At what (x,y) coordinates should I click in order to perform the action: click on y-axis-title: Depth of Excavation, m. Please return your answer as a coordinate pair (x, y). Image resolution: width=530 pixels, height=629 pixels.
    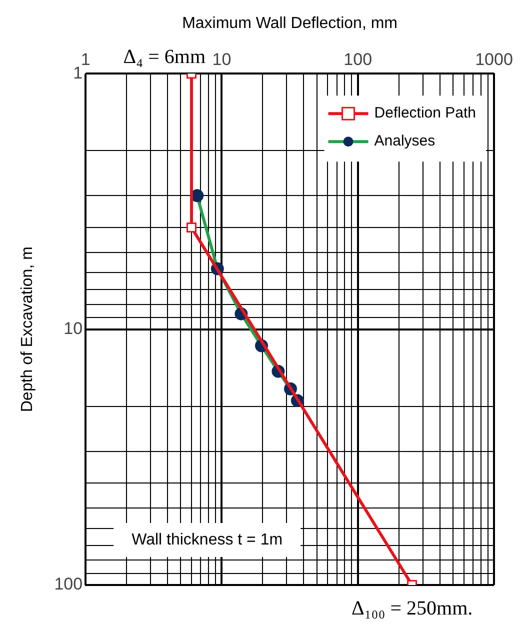
    Looking at the image, I should click on (27, 329).